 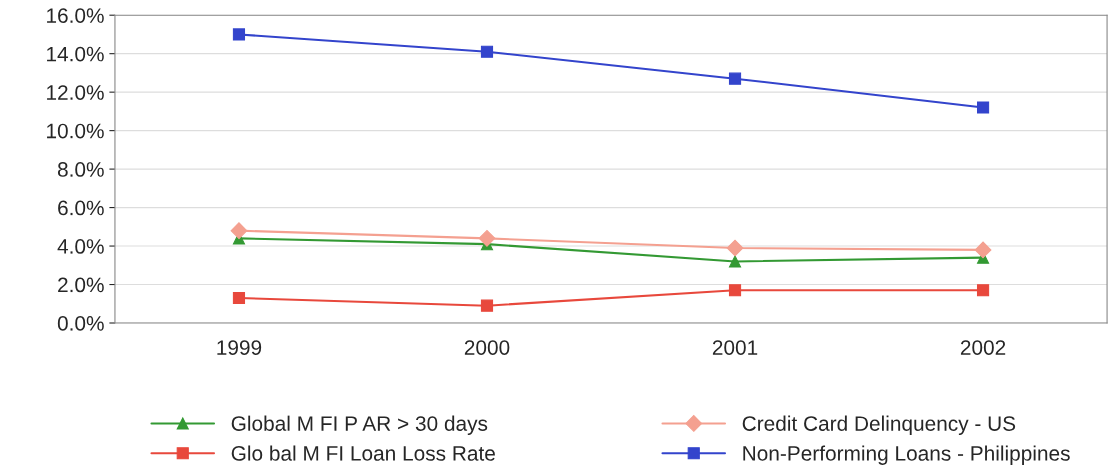 What do you see at coordinates (75, 131) in the screenshot?
I see `y-tick-label: 10.0%` at bounding box center [75, 131].